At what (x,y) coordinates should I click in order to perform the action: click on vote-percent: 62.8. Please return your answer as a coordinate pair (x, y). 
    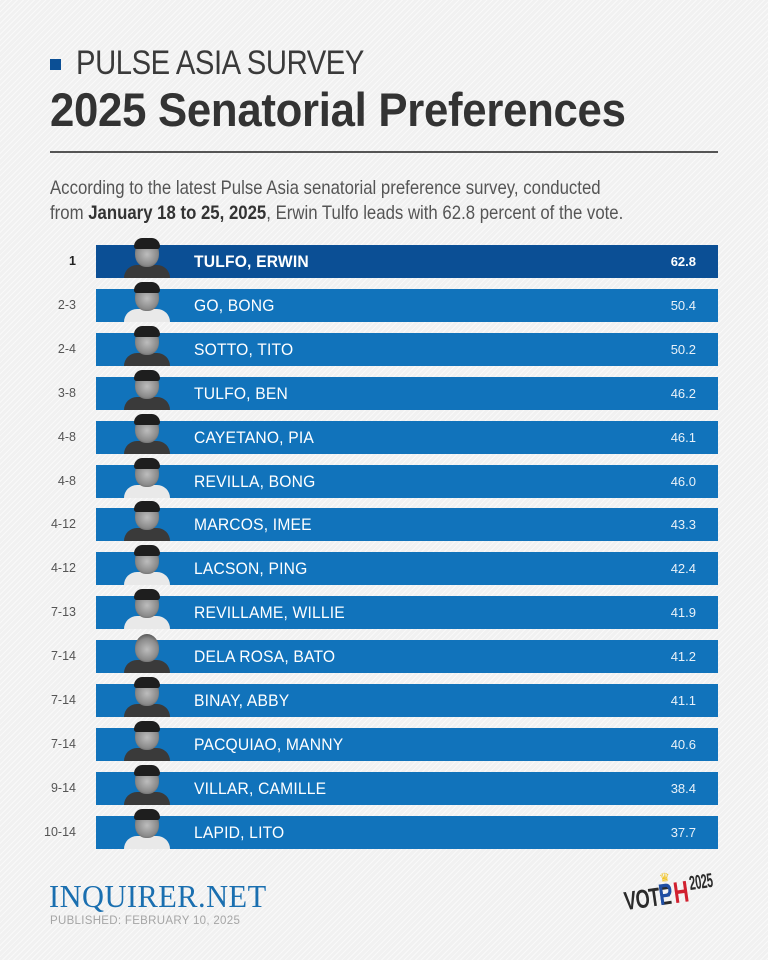
    Looking at the image, I should click on (683, 261).